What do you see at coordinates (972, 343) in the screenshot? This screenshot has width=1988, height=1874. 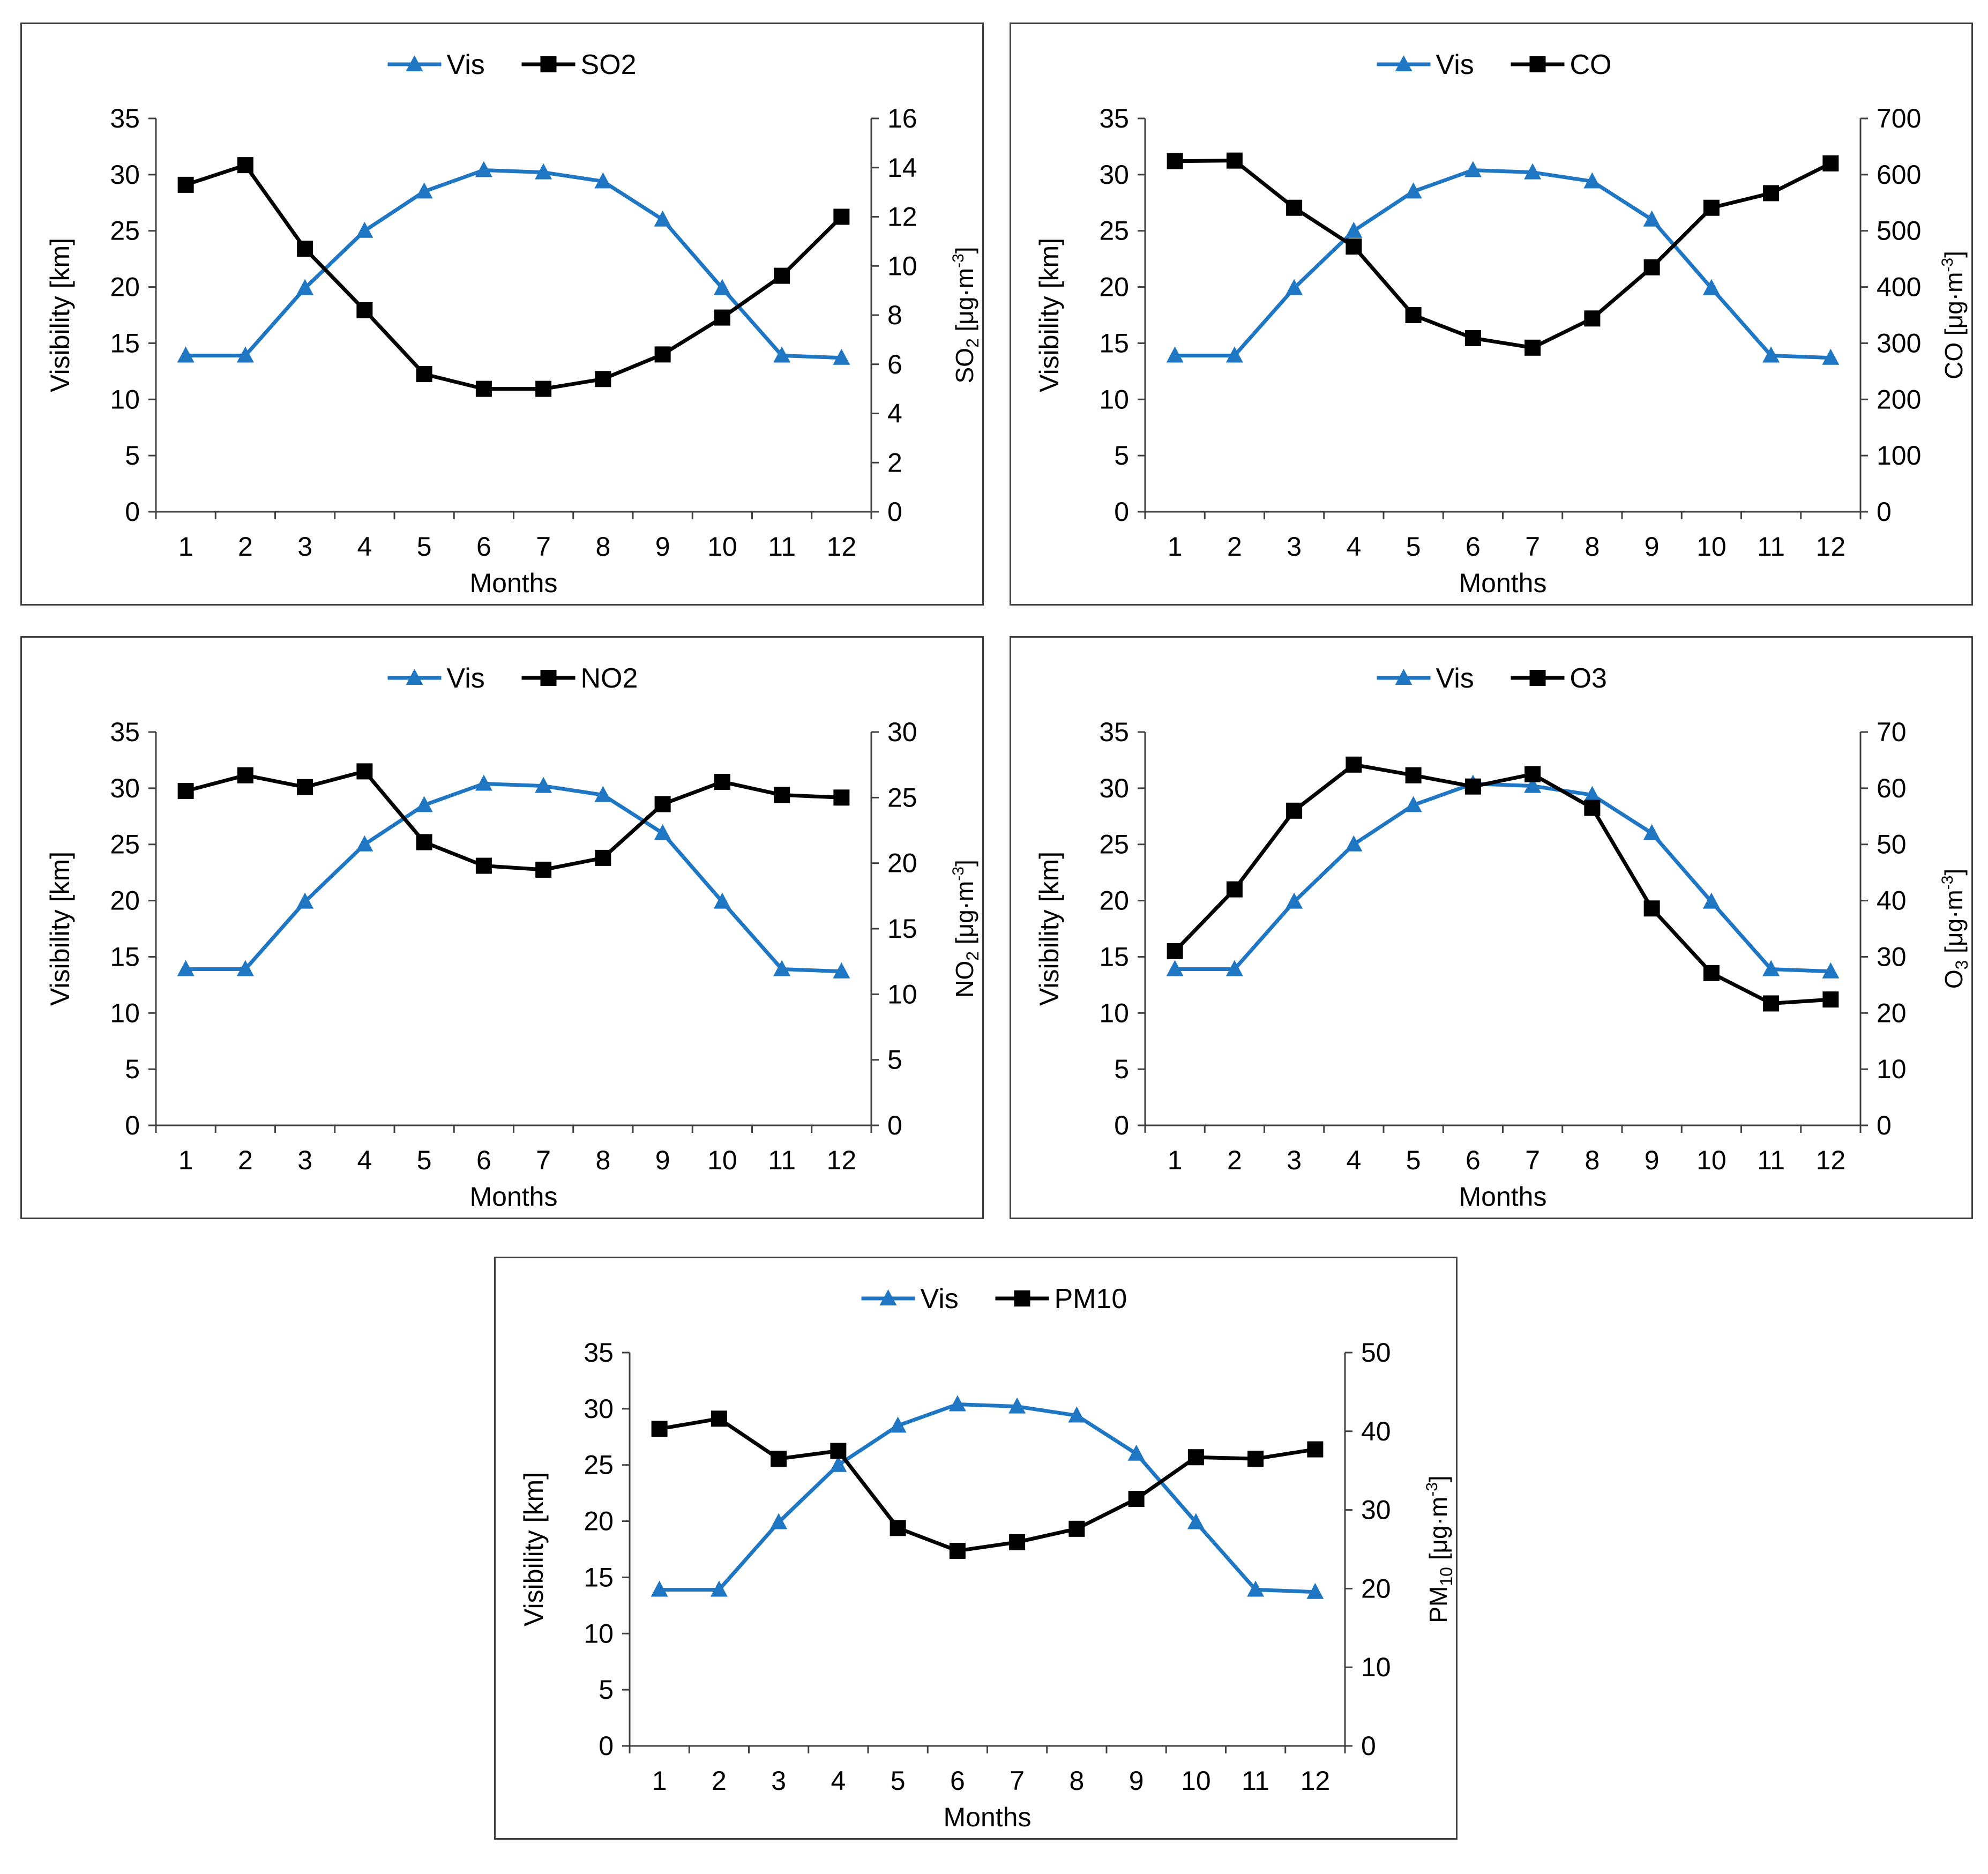 I see `y2-label-subscript: 2` at bounding box center [972, 343].